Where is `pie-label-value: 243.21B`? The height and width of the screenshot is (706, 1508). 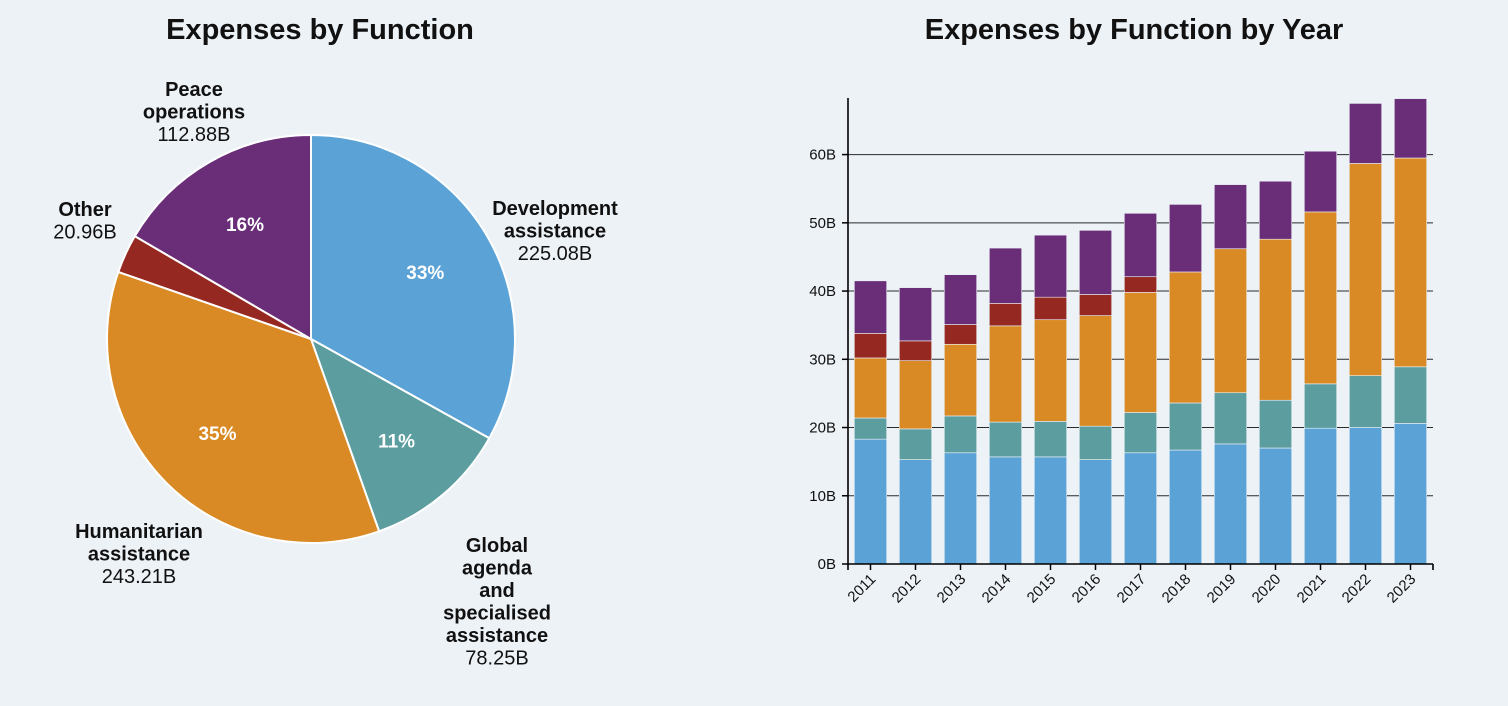
pie-label-value: 243.21B is located at coordinates (139, 577).